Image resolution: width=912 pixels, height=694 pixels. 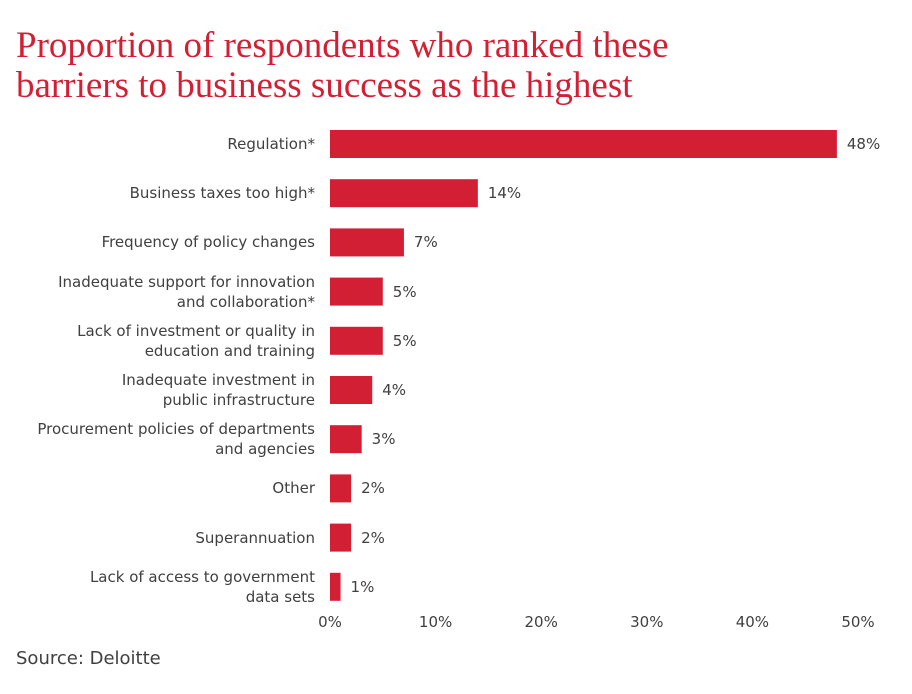 What do you see at coordinates (293, 488) in the screenshot?
I see `category-label: Other` at bounding box center [293, 488].